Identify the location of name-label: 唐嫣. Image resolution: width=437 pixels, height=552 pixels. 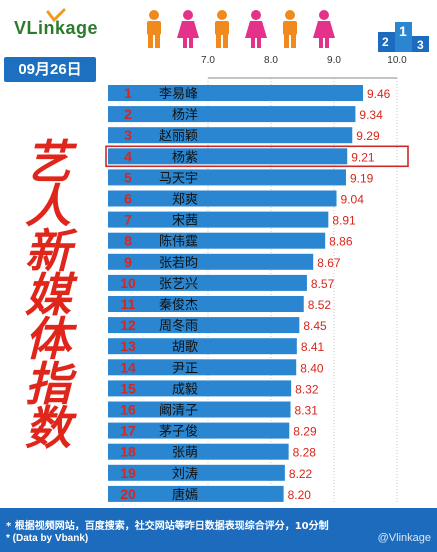
(185, 495).